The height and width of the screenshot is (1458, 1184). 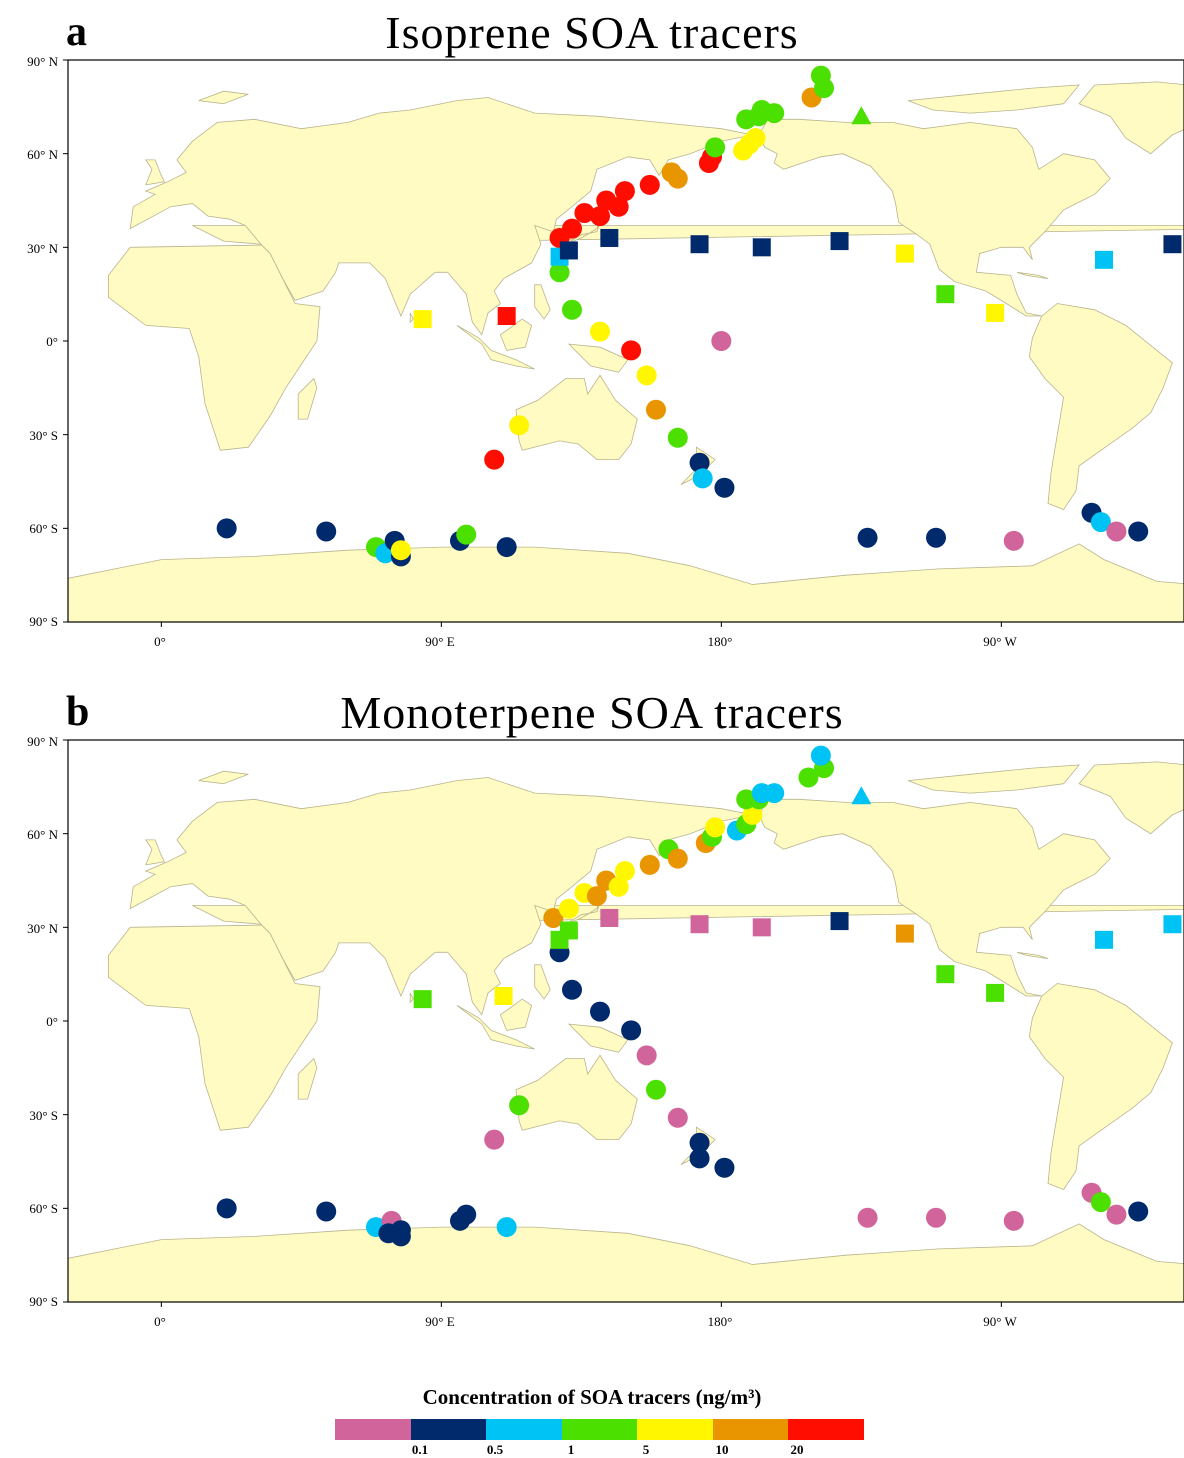 What do you see at coordinates (1032, 955) in the screenshot?
I see `cuba-landmass` at bounding box center [1032, 955].